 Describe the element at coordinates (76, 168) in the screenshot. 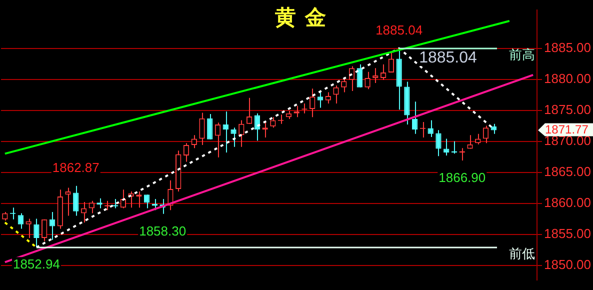

I see `annotation: 1862.87` at that location.